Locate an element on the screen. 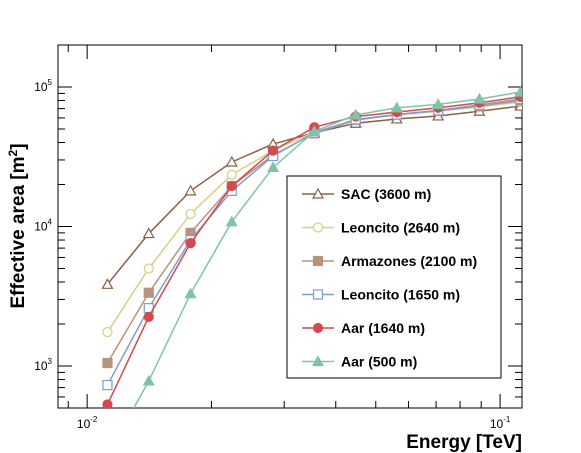 This screenshot has height=453, width=581. x-axis-label: Energy [TeV] is located at coordinates (464, 442).